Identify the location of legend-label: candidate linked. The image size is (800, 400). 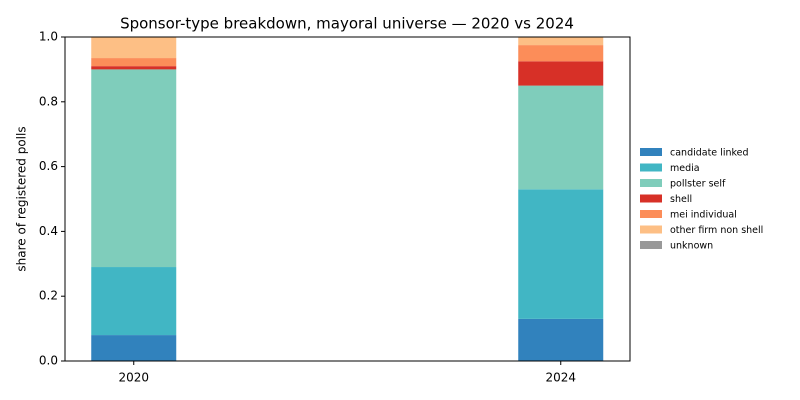
(709, 153).